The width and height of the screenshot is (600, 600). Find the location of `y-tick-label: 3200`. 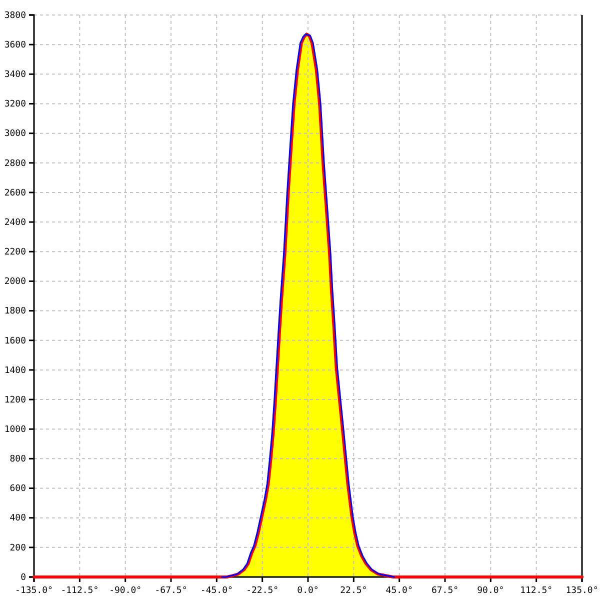

y-tick-label: 3200 is located at coordinates (15, 105).